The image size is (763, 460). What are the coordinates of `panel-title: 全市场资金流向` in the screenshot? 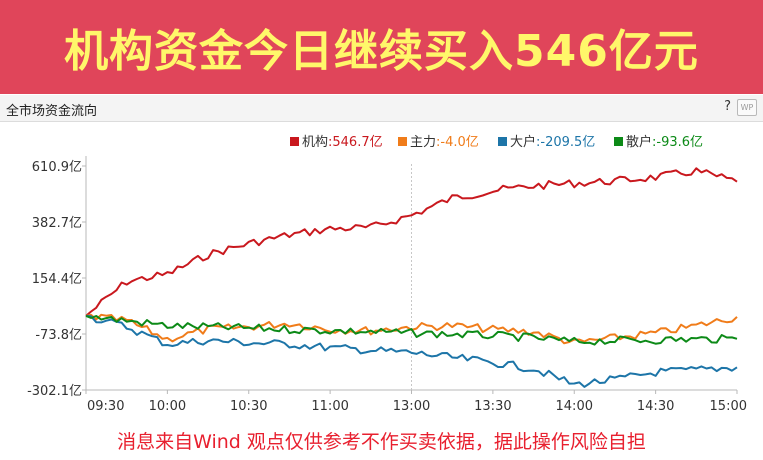 It's located at (52, 111).